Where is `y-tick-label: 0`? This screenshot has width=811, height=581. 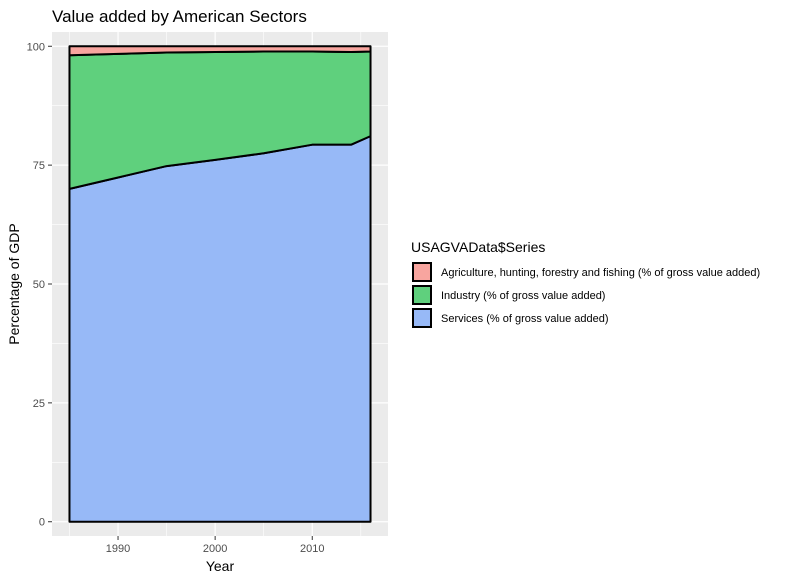 y-tick-label: 0 is located at coordinates (42, 523).